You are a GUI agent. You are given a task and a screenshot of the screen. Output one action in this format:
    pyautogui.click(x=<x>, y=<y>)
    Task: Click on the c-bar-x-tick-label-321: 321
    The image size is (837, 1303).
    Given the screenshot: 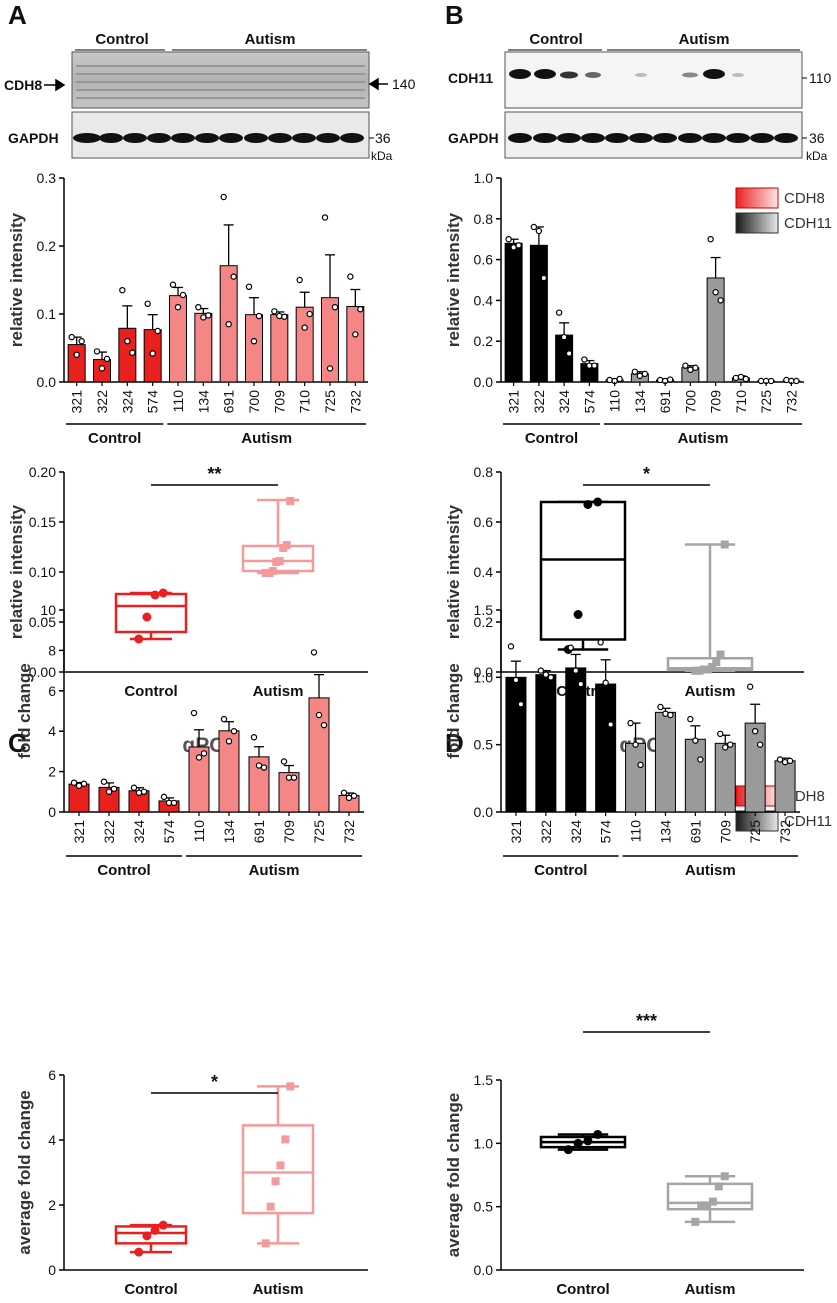 What is the action you would take?
    pyautogui.click(x=79, y=832)
    